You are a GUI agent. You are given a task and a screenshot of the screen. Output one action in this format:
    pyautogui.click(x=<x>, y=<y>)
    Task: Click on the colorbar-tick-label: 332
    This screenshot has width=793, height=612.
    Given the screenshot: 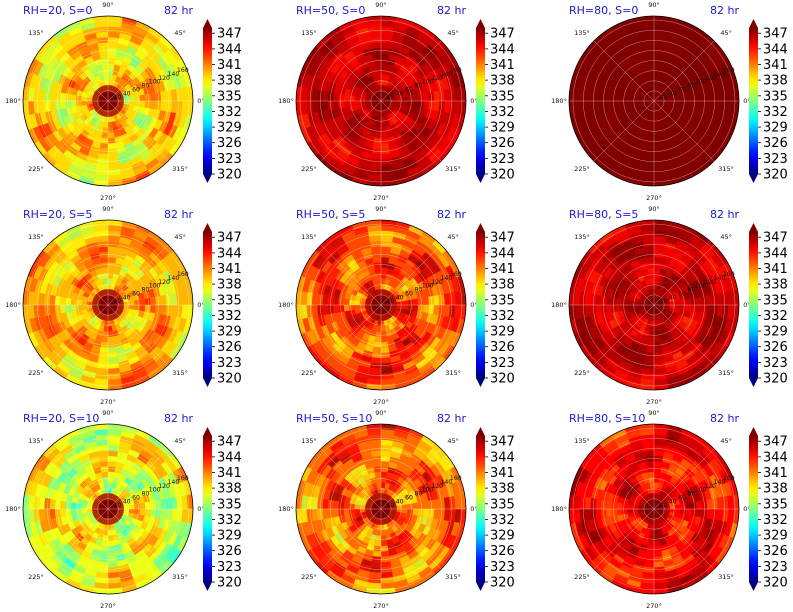 What is the action you would take?
    pyautogui.click(x=502, y=520)
    